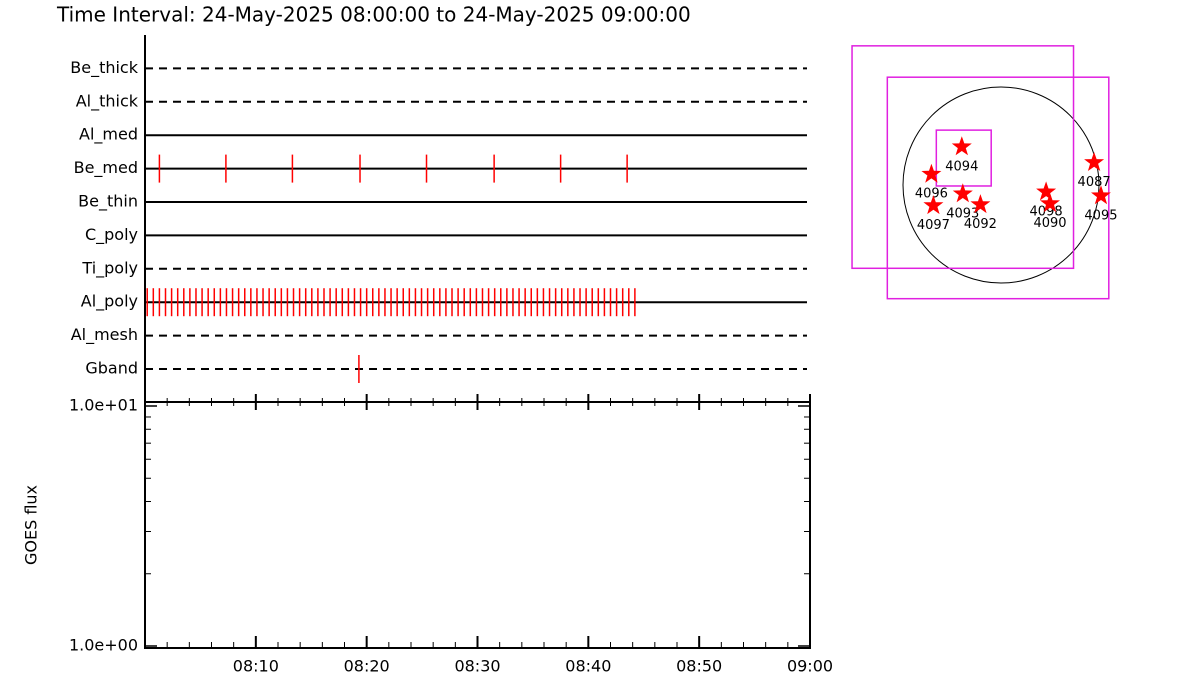 The width and height of the screenshot is (1200, 700). Describe the element at coordinates (104, 335) in the screenshot. I see `row-label: Al_mesh` at that location.